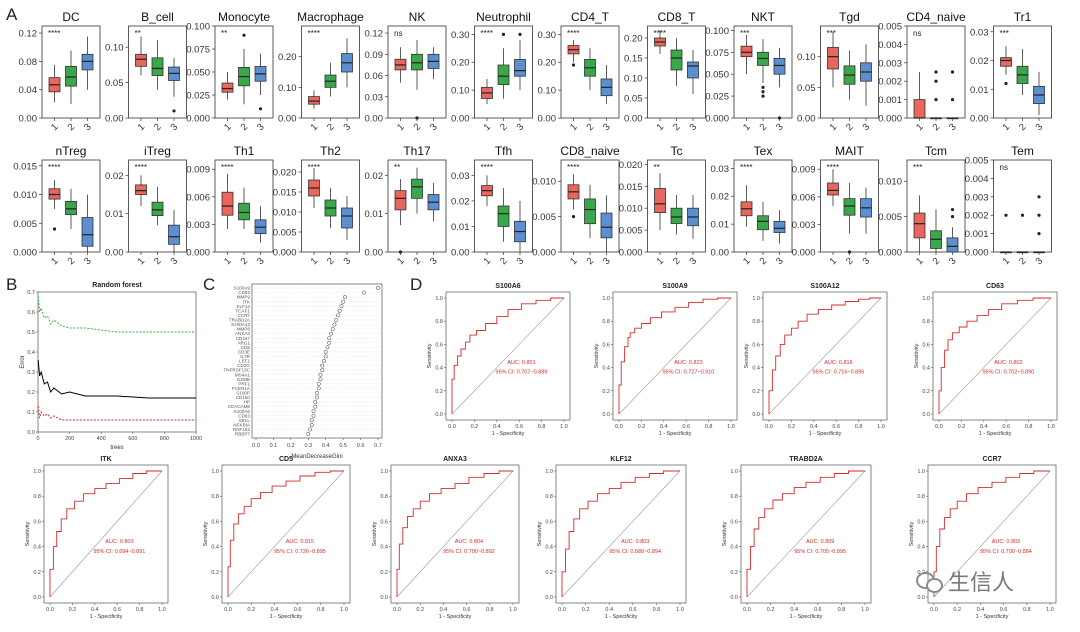  What do you see at coordinates (28, 533) in the screenshot?
I see `y-axis-label: Sensitivity` at bounding box center [28, 533].